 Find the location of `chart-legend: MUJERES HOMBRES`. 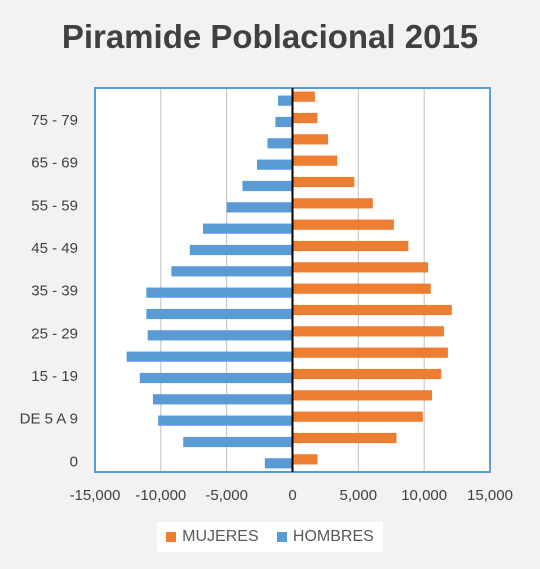

chart-legend: MUJERES HOMBRES is located at coordinates (270, 537).